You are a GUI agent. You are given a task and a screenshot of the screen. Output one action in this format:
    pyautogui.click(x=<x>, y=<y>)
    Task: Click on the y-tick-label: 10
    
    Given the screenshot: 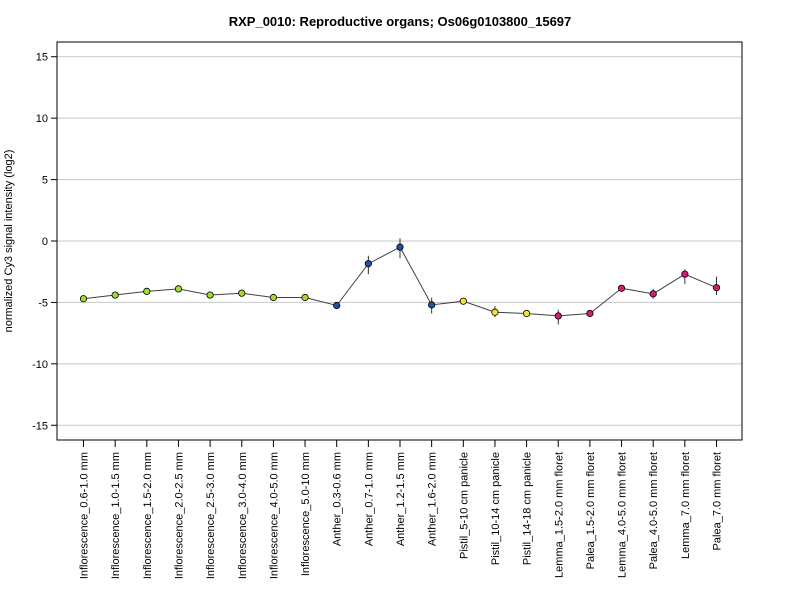 What is the action you would take?
    pyautogui.click(x=42, y=119)
    